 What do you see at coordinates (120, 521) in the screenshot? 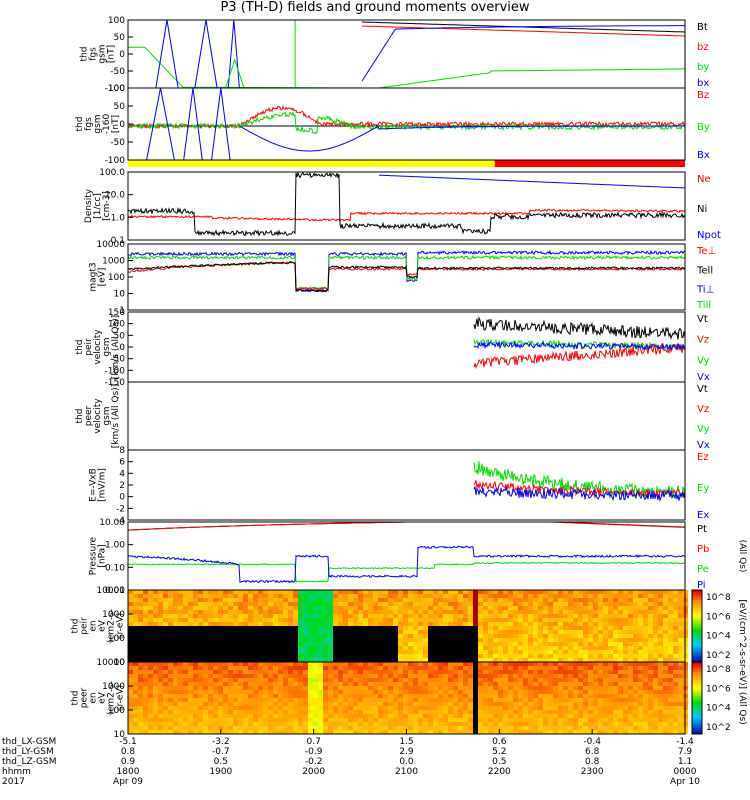
I see `y-tick-label: -4` at bounding box center [120, 521].